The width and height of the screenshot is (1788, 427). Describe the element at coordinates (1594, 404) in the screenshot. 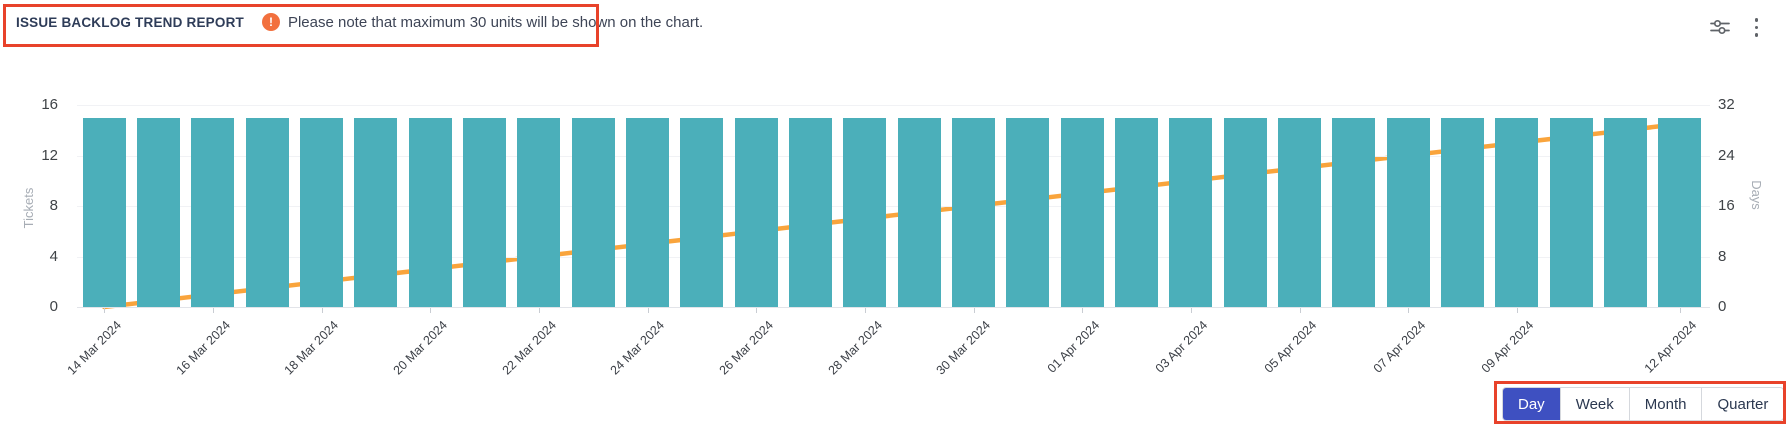

I see `week-button: Week` at that location.